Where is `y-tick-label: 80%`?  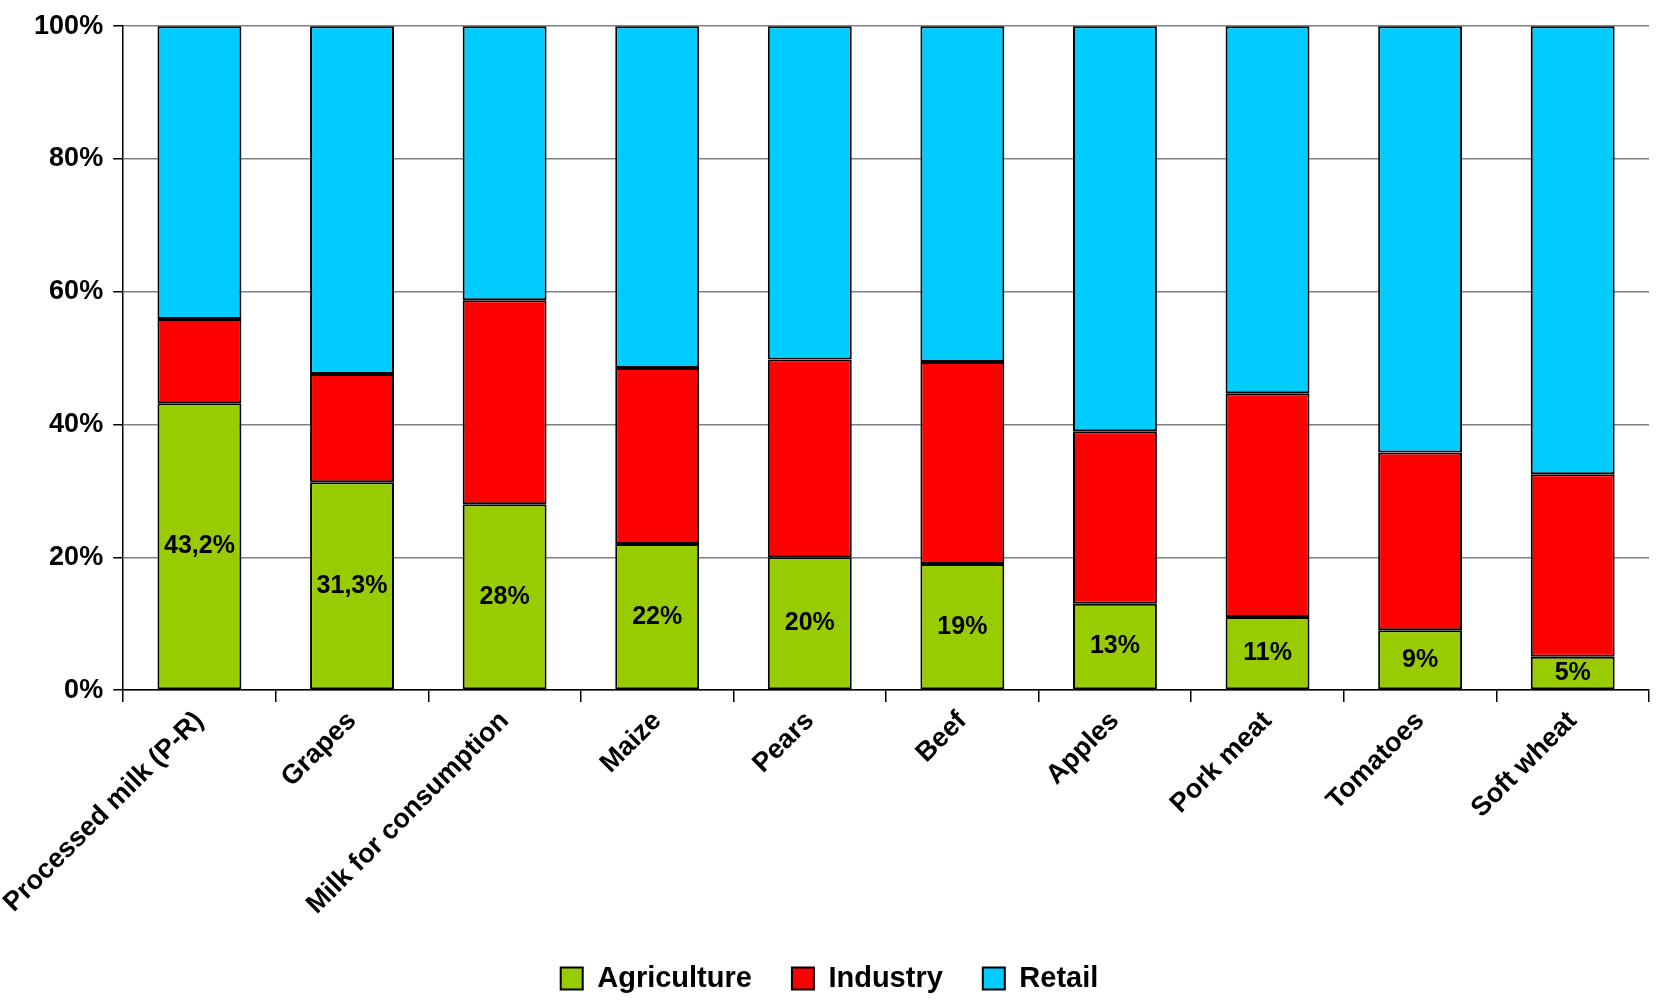 y-tick-label: 80% is located at coordinates (76, 157).